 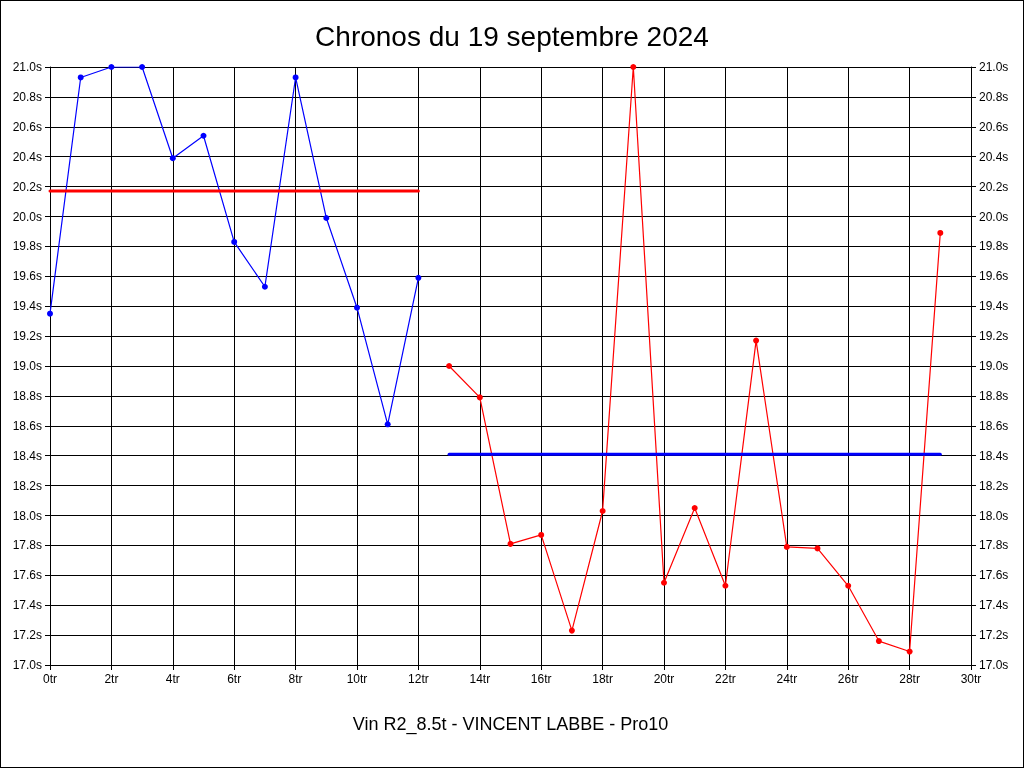 I want to click on x-axis-title: Vin R2_8.5t - VINCENT LABBE - Pro10, so click(x=510, y=724).